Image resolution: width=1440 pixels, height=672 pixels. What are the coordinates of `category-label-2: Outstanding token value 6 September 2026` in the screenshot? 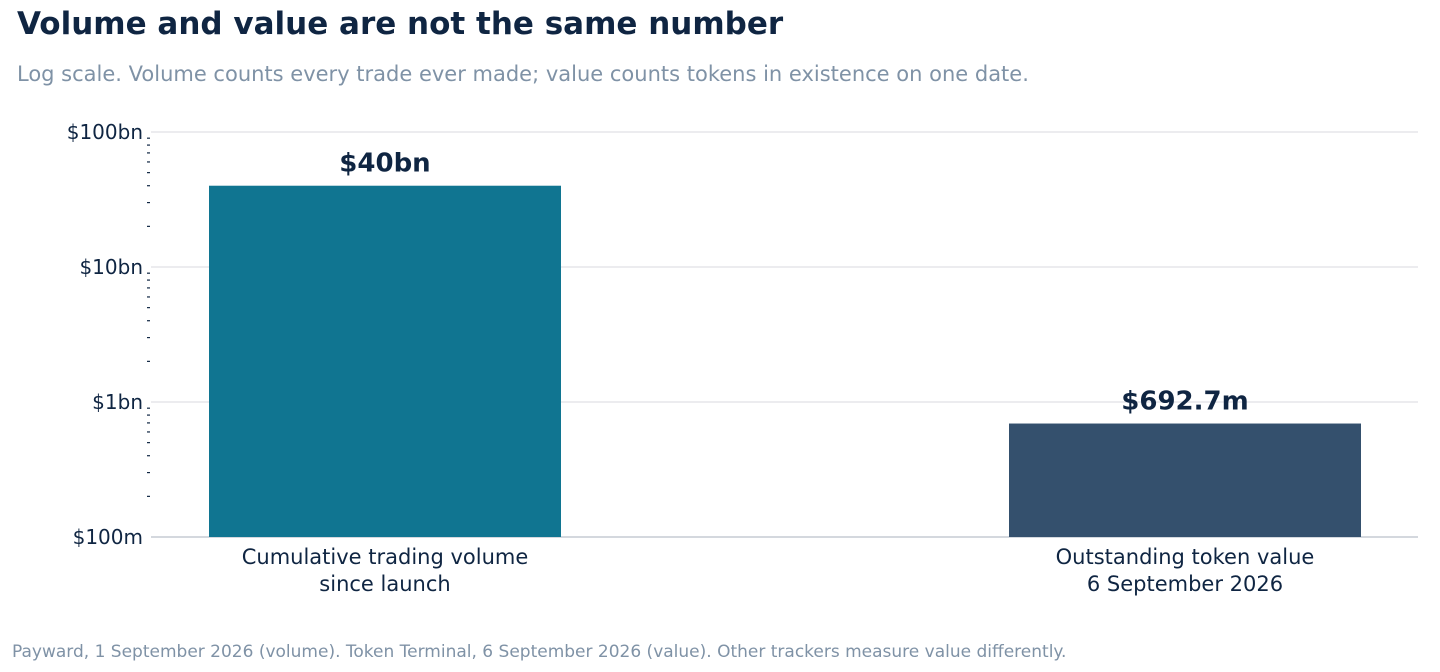 It's located at (1185, 570).